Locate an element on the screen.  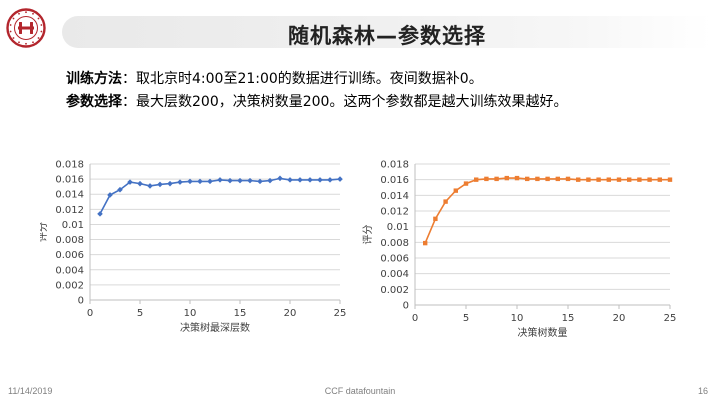
title-bar: 随机森林—参数选择 is located at coordinates (387, 32).